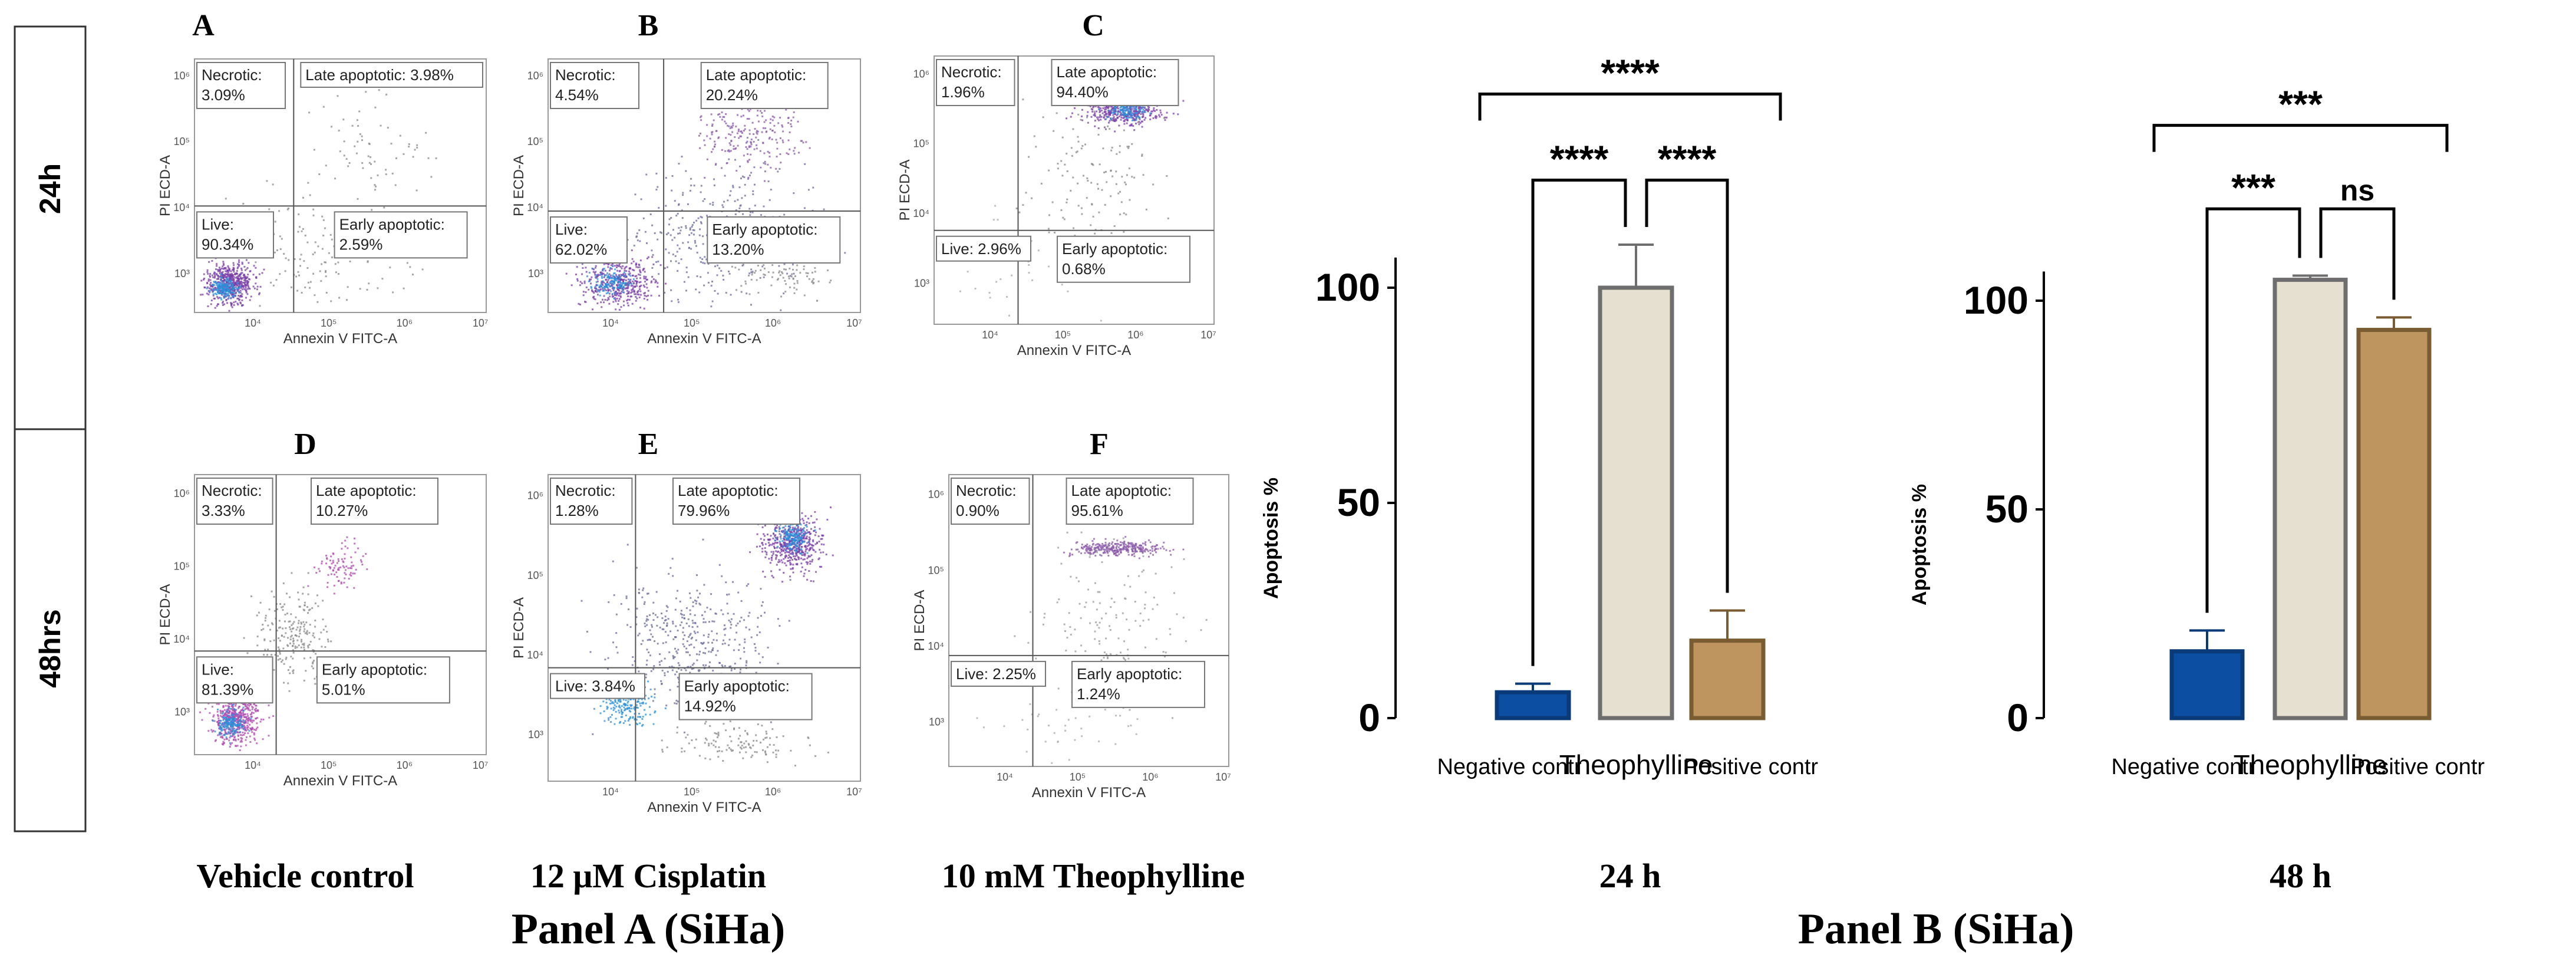 The image size is (2576, 961). What do you see at coordinates (51, 648) in the screenshot?
I see `row-label-48hrs: 48hrs` at bounding box center [51, 648].